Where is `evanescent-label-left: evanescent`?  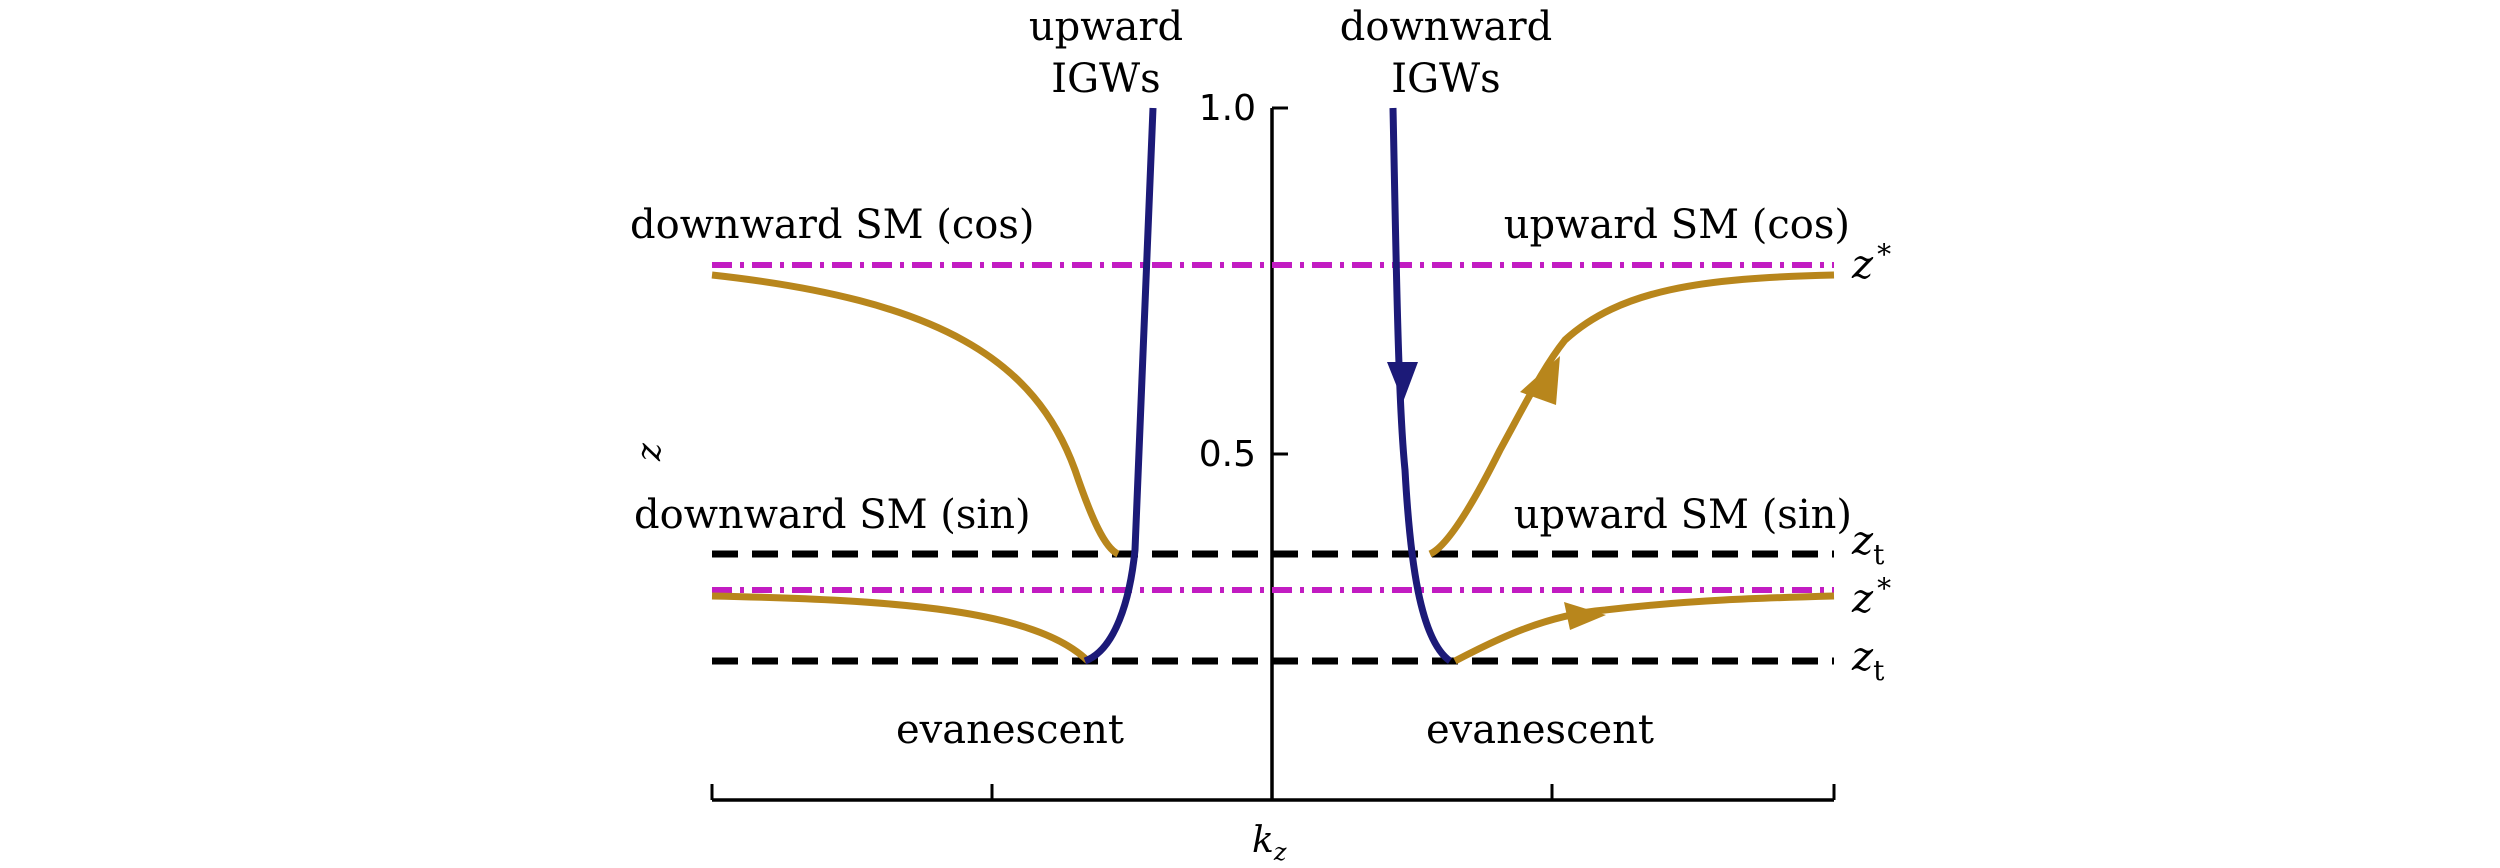 evanescent-label-left: evanescent is located at coordinates (1010, 730).